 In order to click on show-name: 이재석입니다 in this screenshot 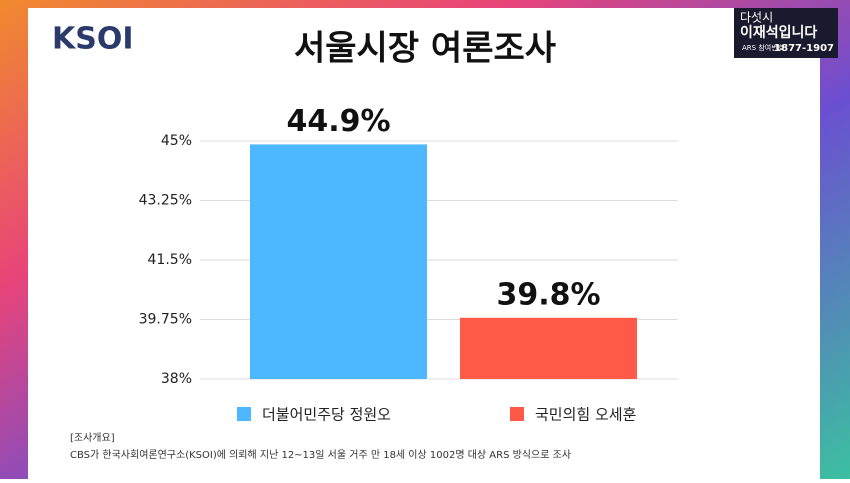, I will do `click(778, 32)`.